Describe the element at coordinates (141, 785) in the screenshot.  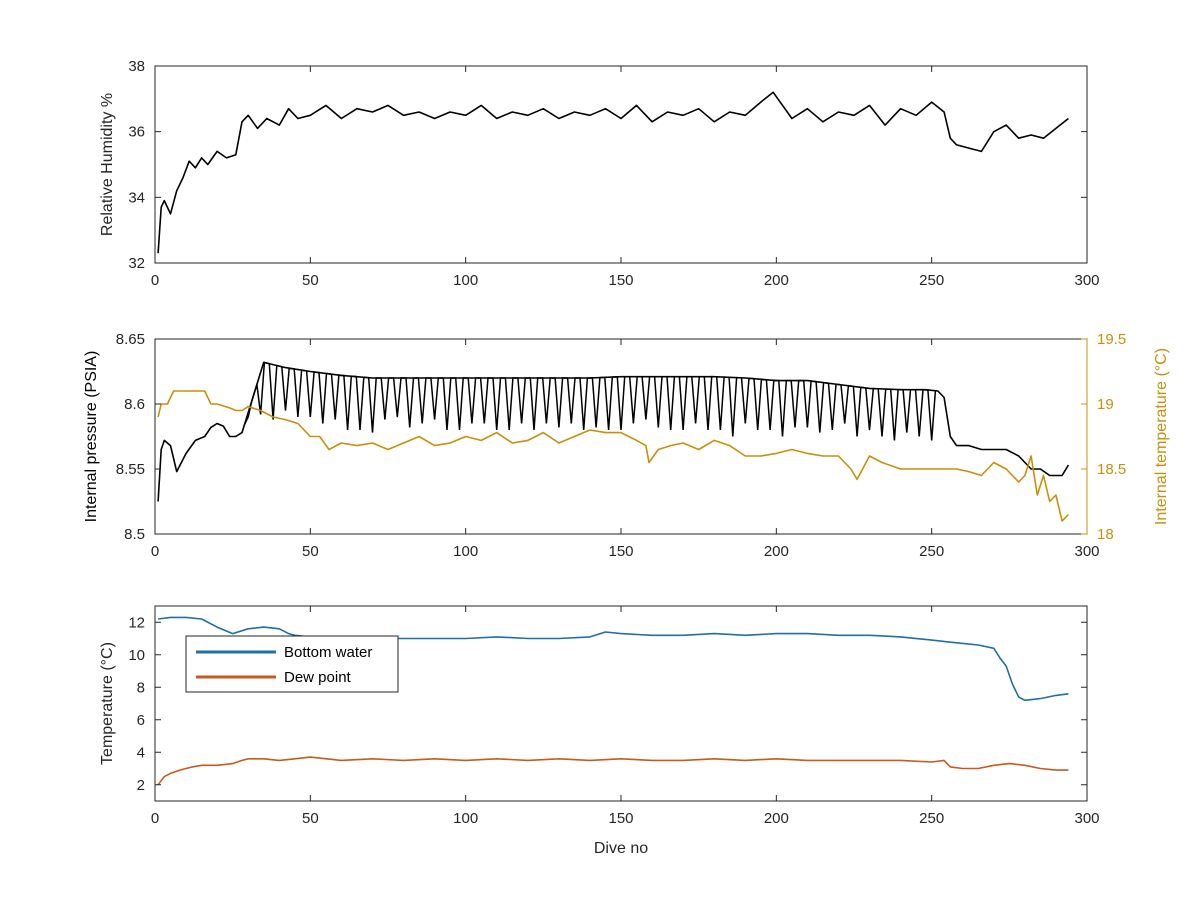
I see `y-tick-label: 2` at that location.